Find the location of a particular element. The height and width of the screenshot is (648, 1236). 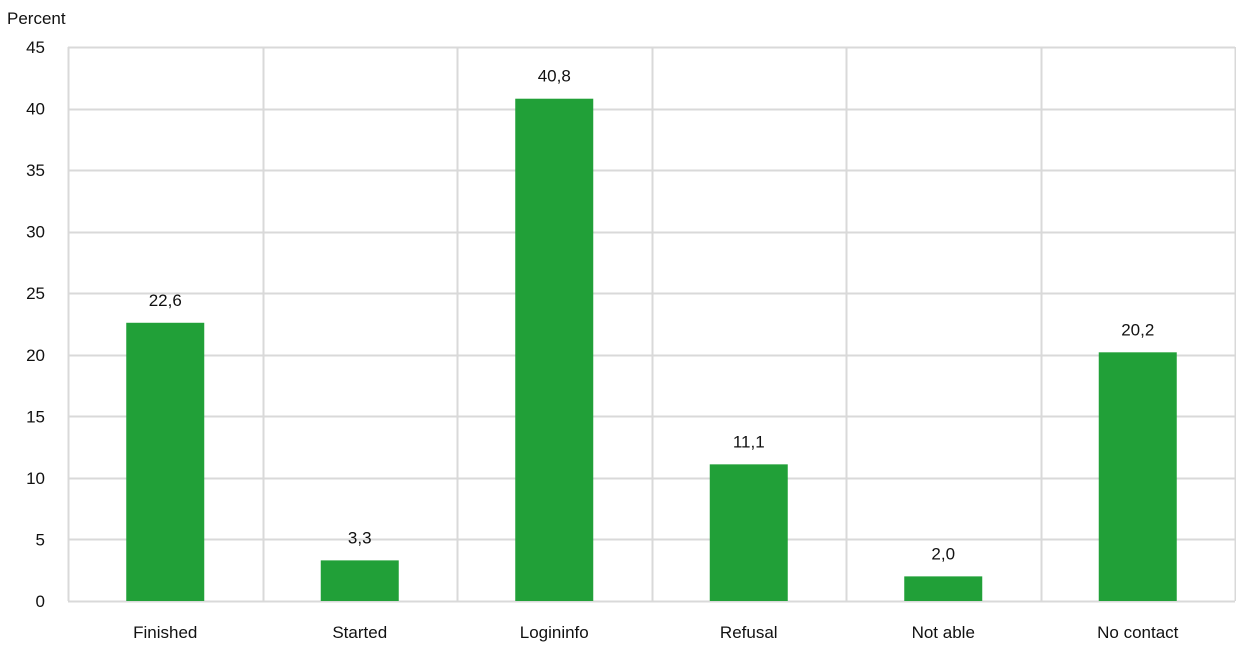

bar-no-contact is located at coordinates (1137, 476).